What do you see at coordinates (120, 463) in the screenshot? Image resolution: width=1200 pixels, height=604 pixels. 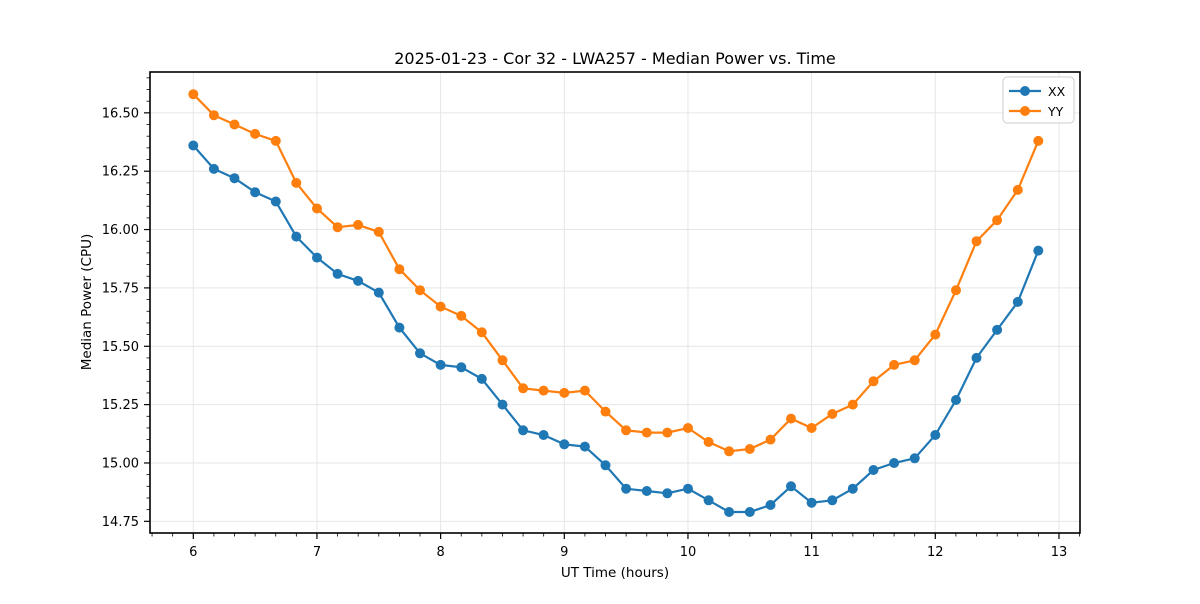 I see `y-tick-label: 15.00` at bounding box center [120, 463].